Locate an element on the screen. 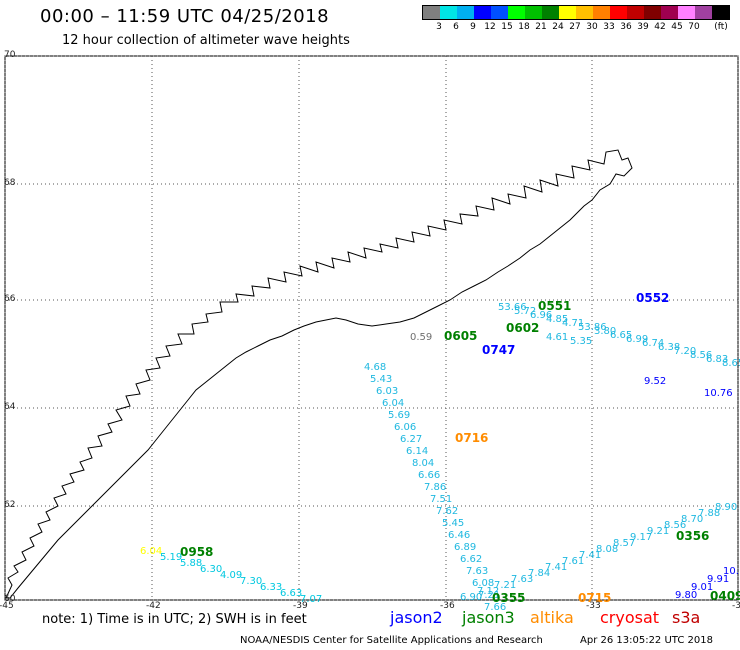 Image resolution: width=740 pixels, height=650 pixels. wave-height-value: 6.04 is located at coordinates (151, 551).